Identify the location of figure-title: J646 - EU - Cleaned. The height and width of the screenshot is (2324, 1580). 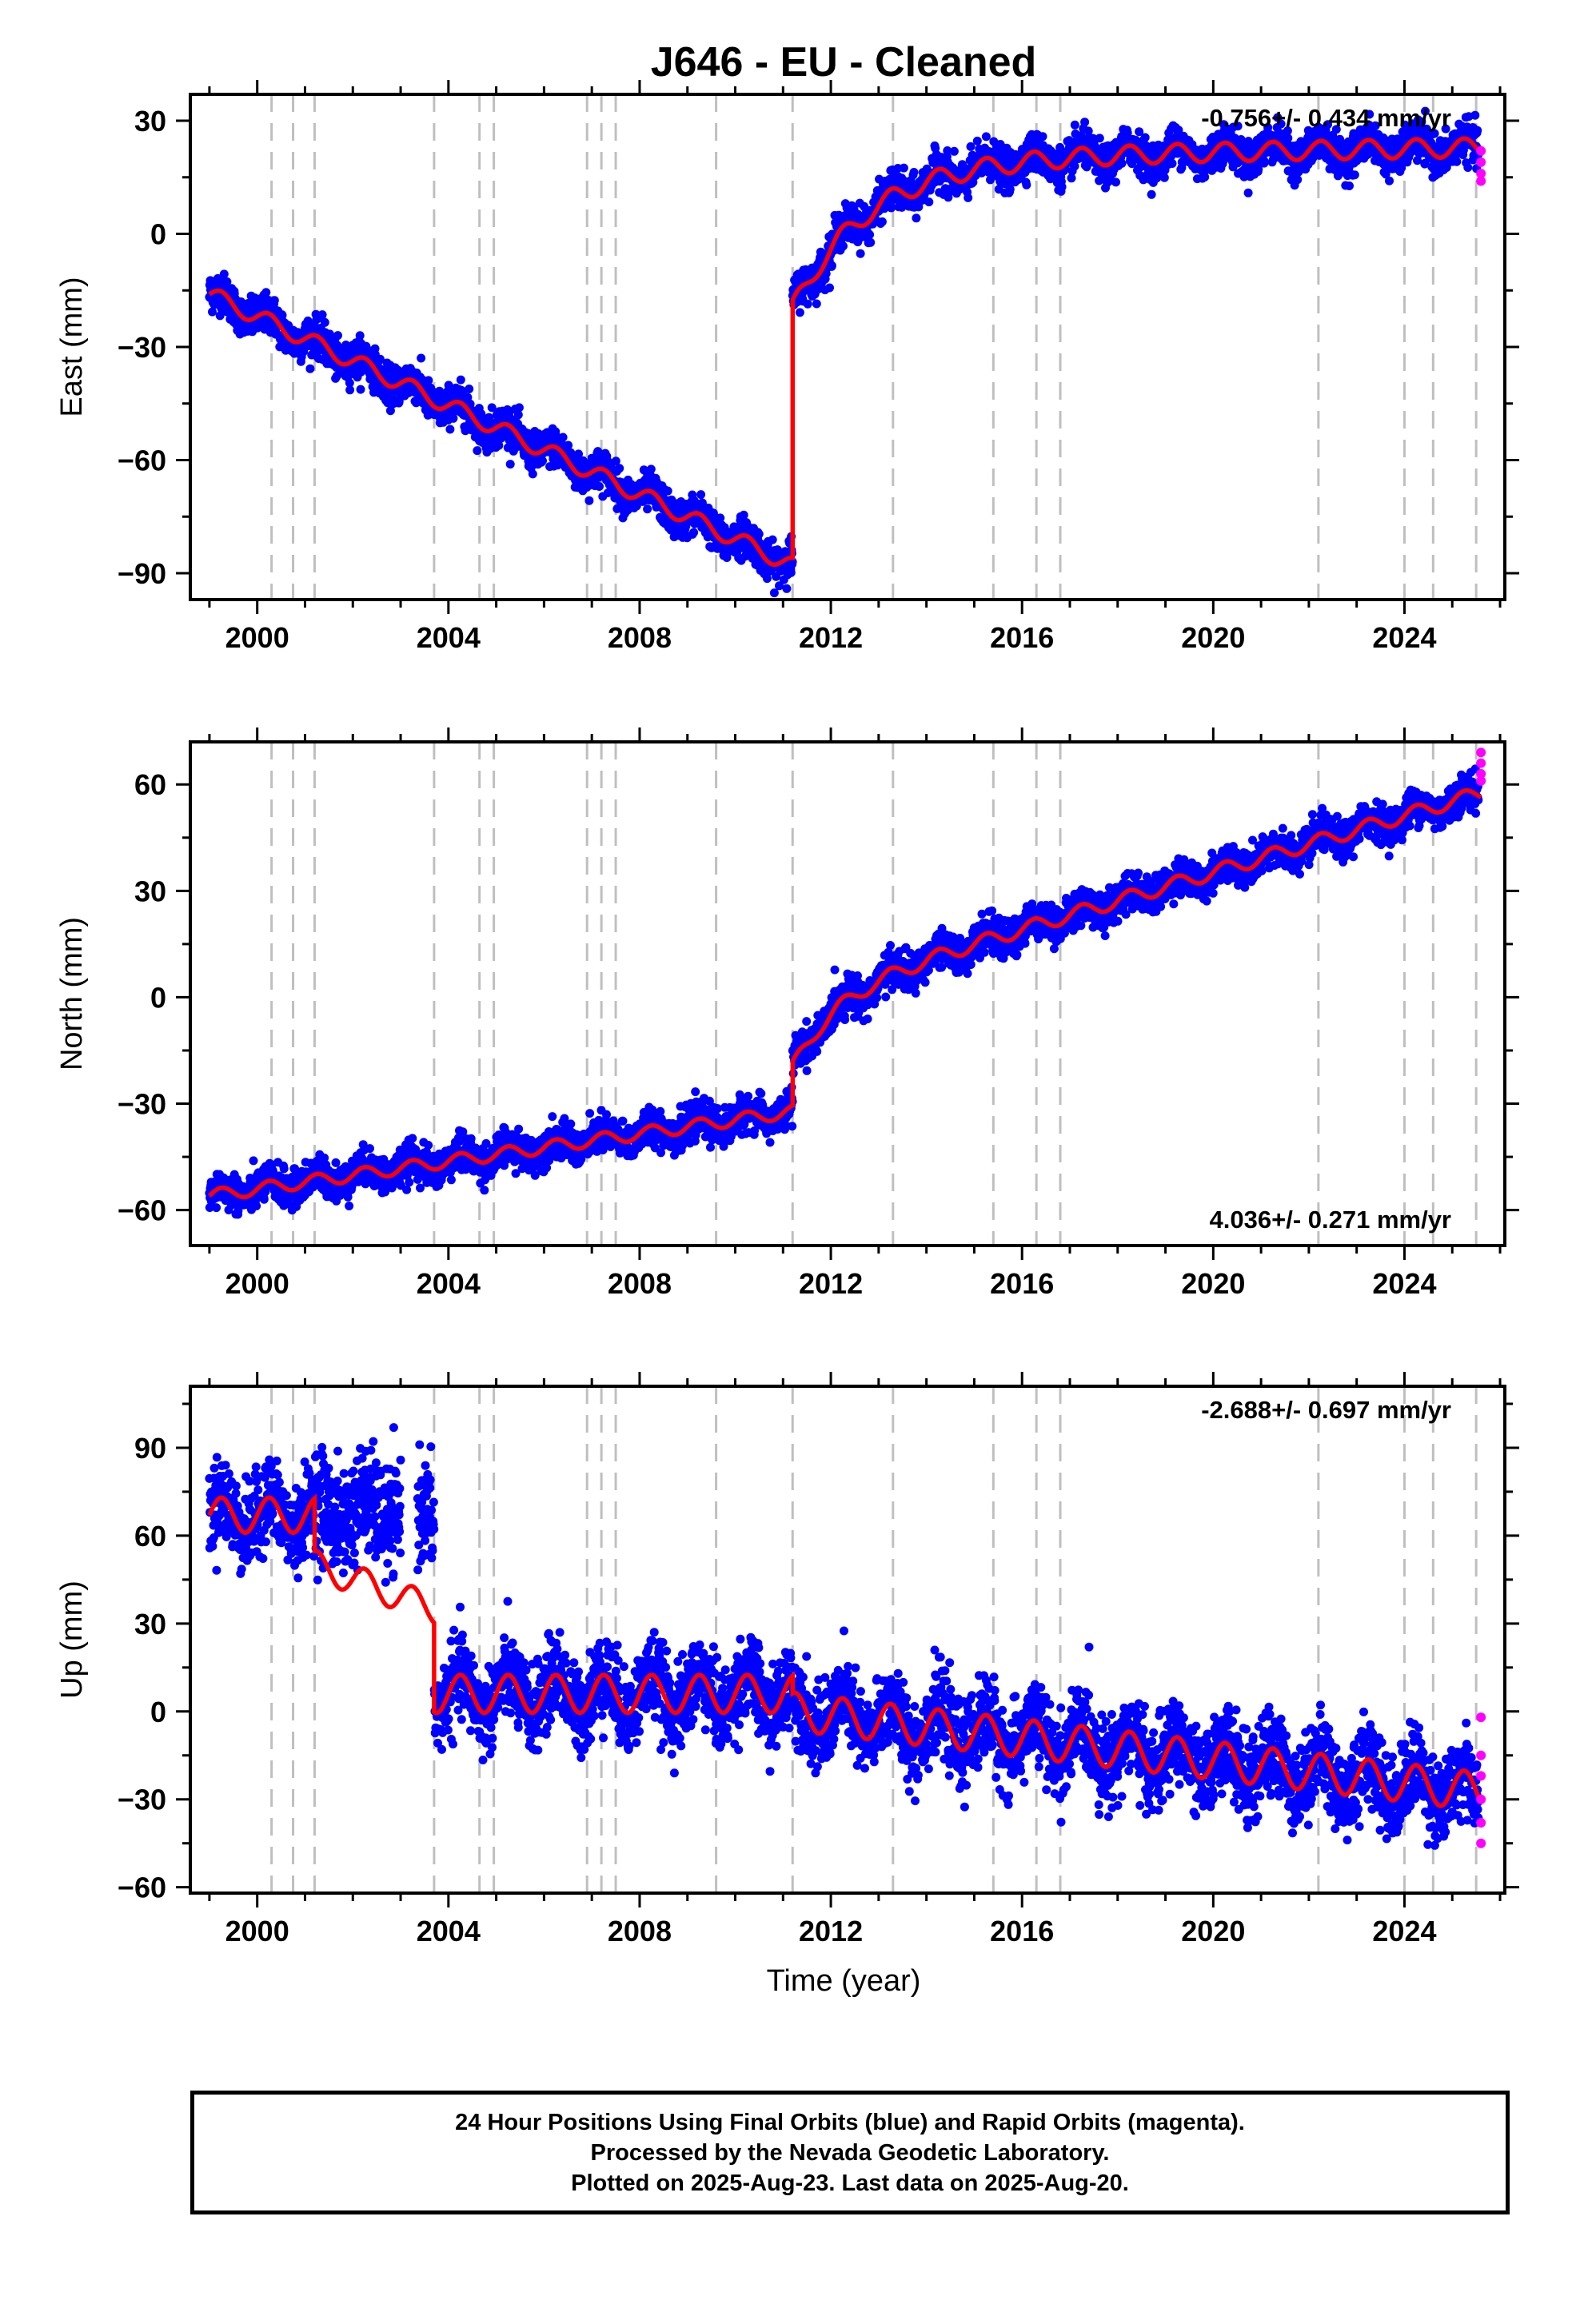
(844, 62).